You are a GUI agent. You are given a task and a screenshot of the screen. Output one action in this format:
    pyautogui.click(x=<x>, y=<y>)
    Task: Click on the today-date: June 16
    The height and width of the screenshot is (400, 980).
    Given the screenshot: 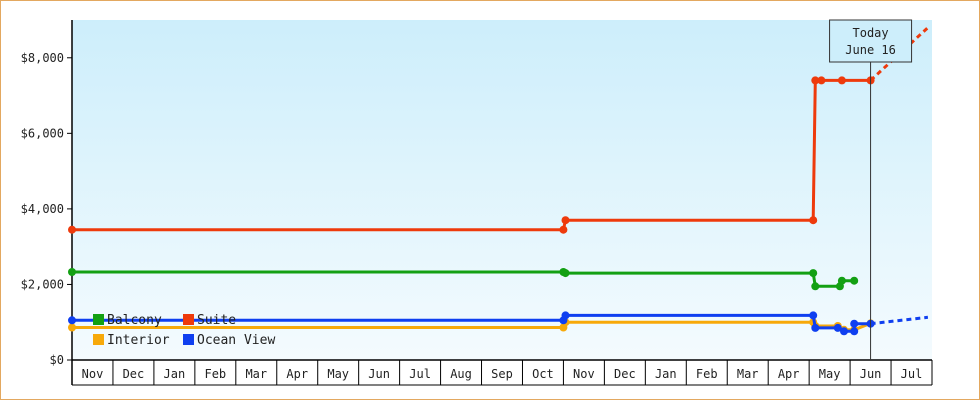 What is the action you would take?
    pyautogui.click(x=870, y=50)
    